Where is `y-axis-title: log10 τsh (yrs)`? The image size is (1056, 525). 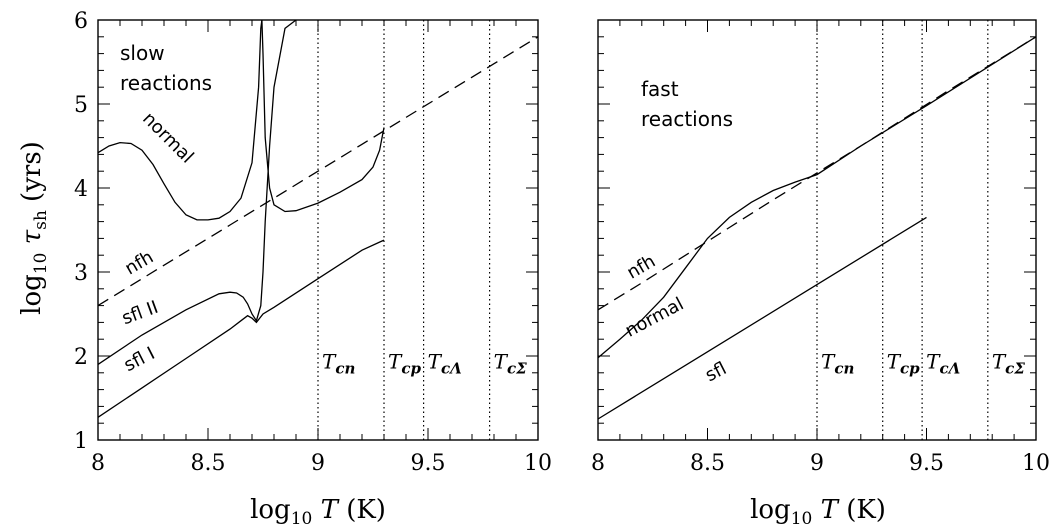 y-axis-title: log10 τsh (yrs) is located at coordinates (34, 228).